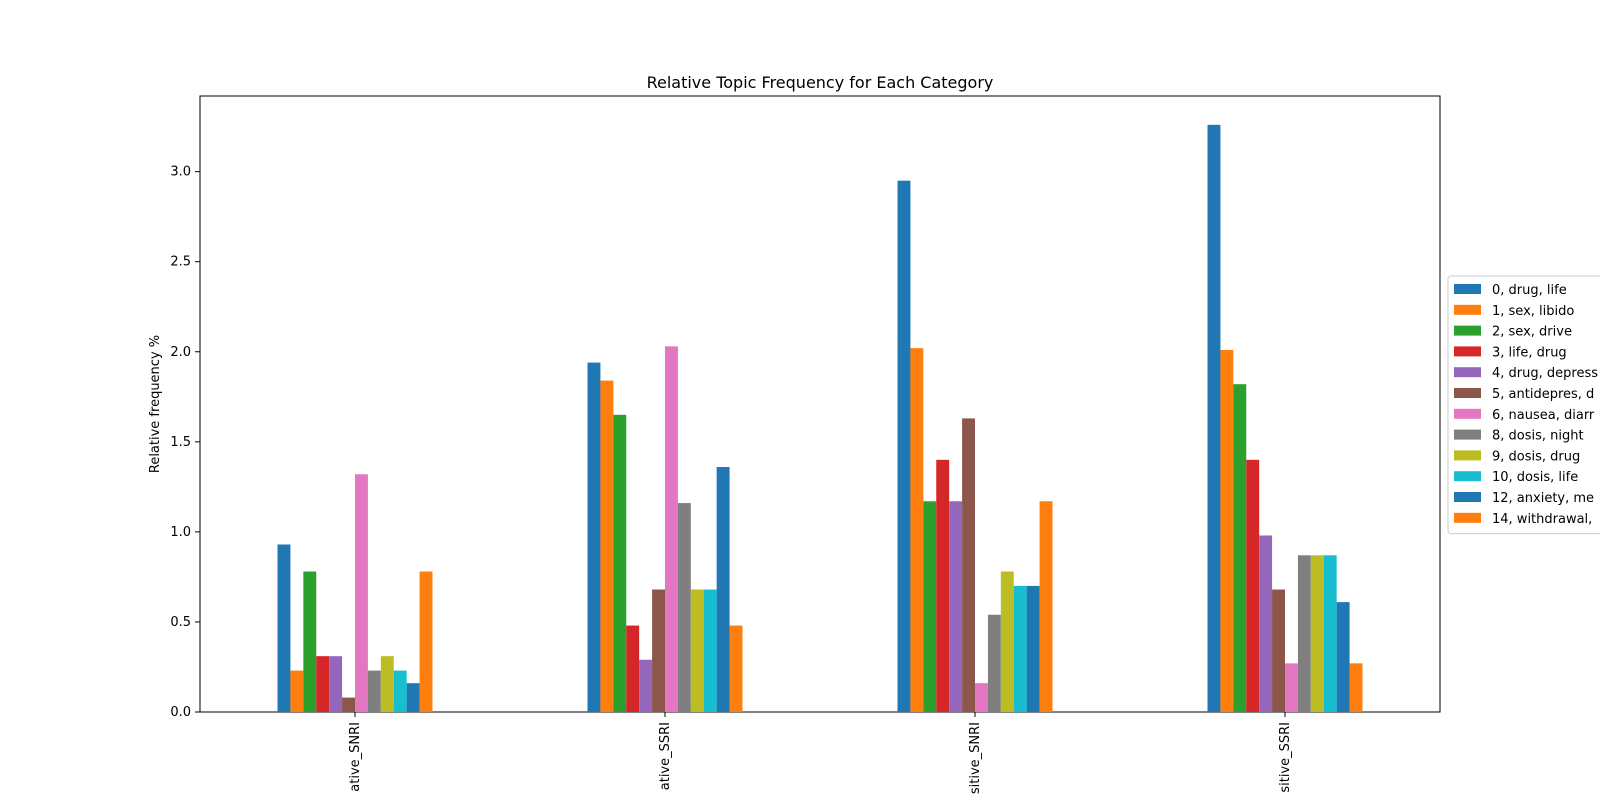 The width and height of the screenshot is (1600, 800). I want to click on legend-label: 3, life, drug, so click(1529, 352).